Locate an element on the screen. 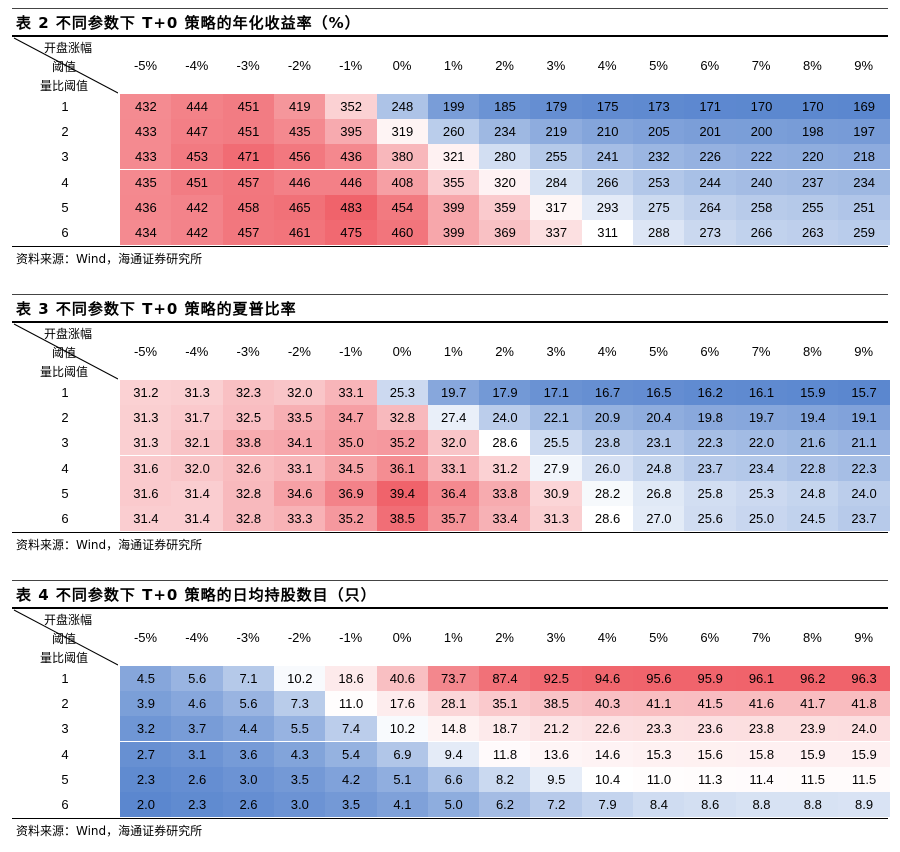 The width and height of the screenshot is (900, 852). table-cell: 369 is located at coordinates (505, 232).